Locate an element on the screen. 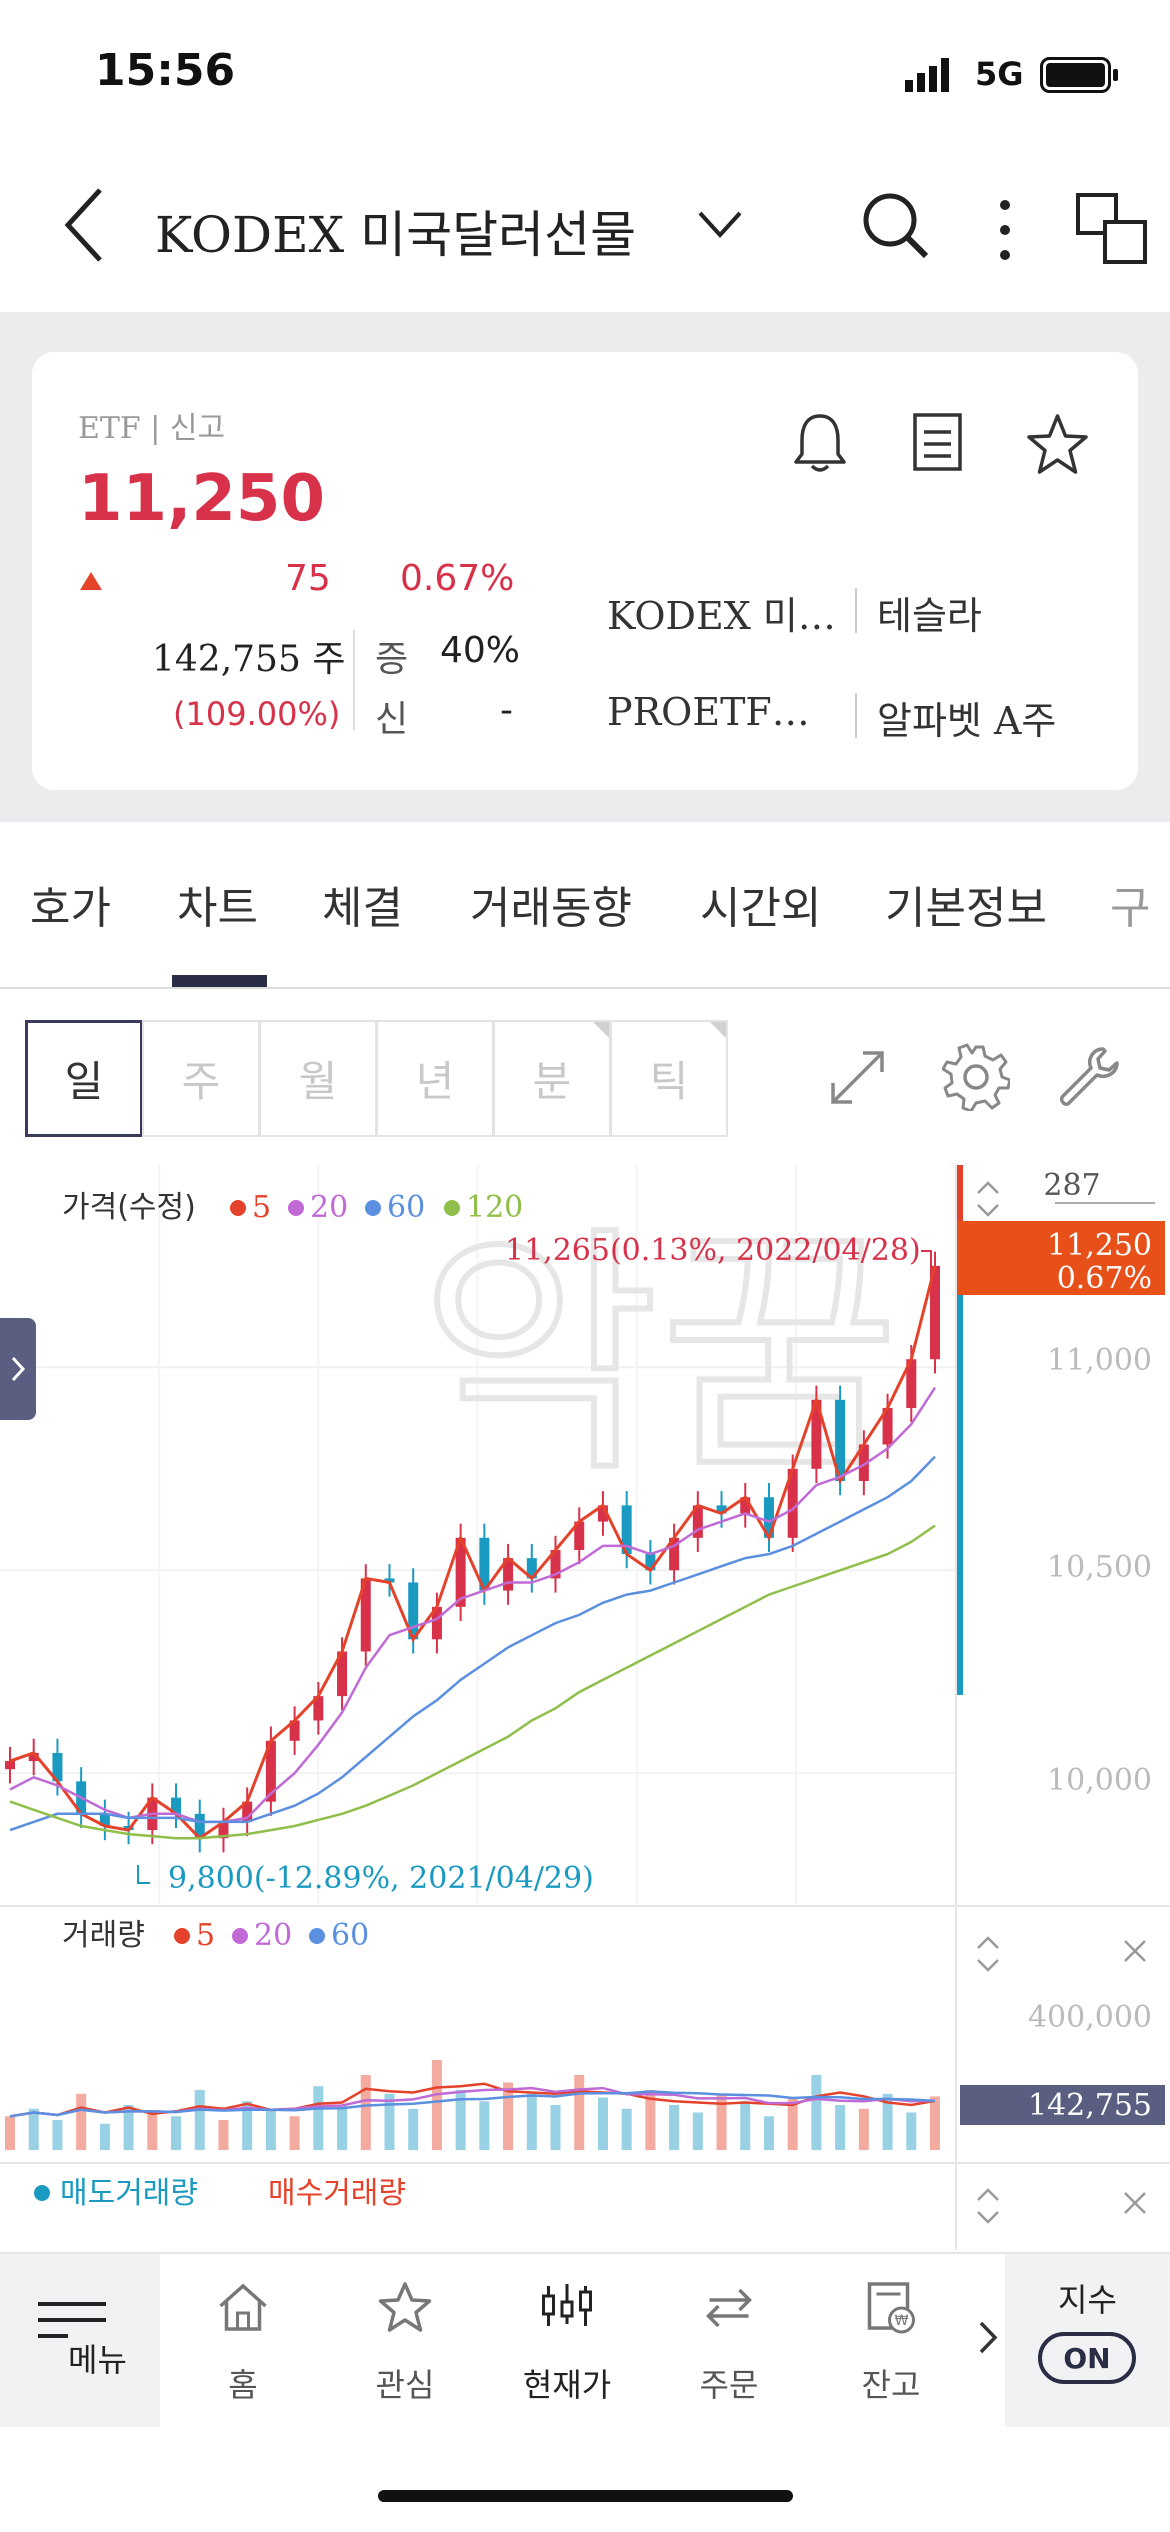  volume-ma-line is located at coordinates (472, 2104).